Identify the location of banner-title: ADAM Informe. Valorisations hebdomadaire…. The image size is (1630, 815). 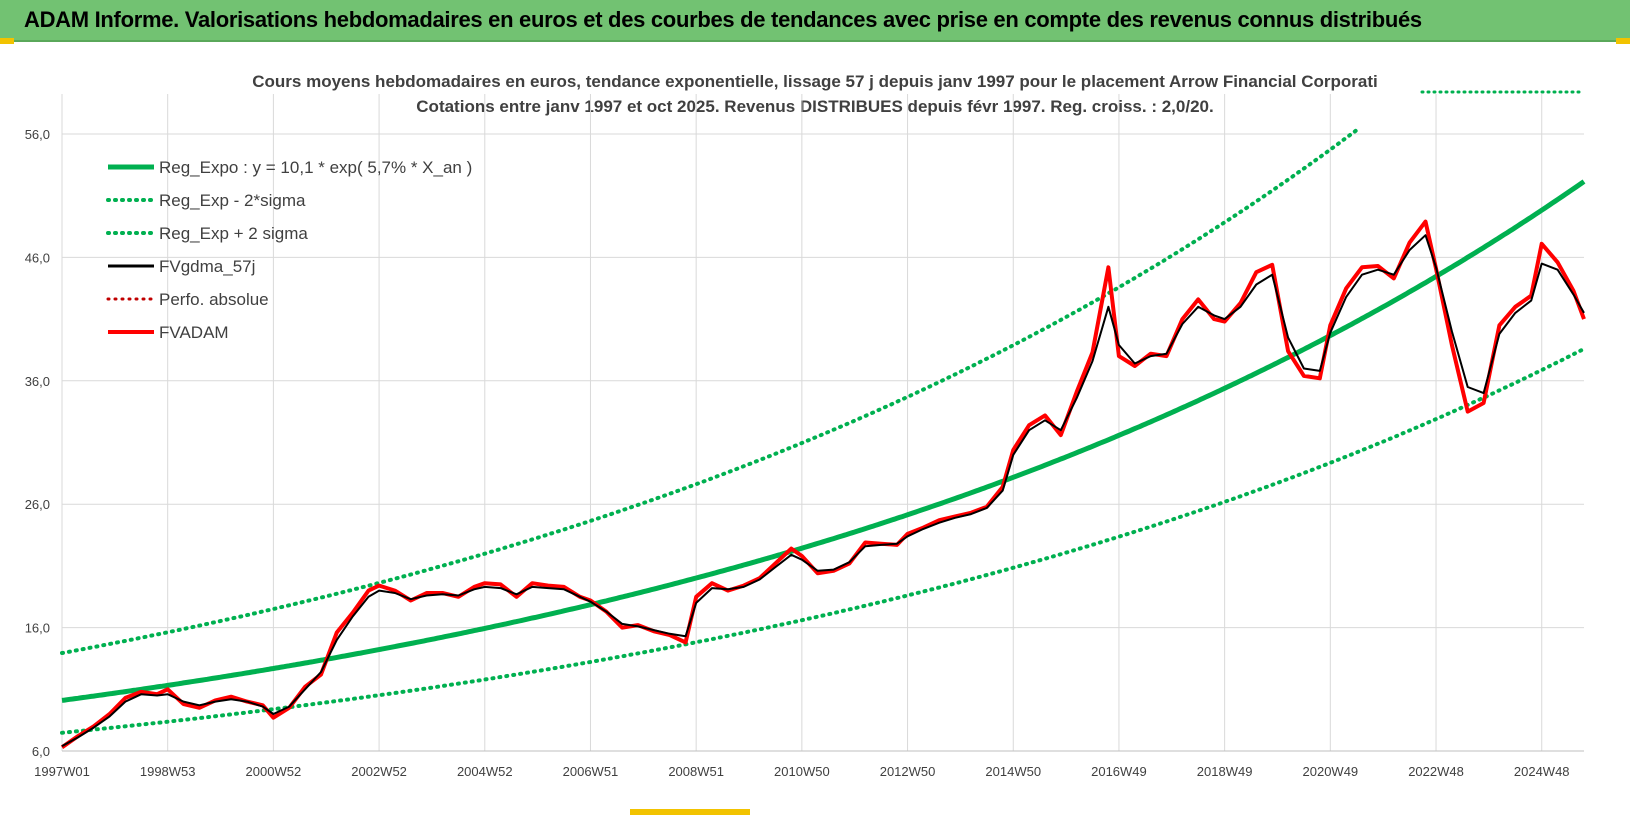
(723, 19).